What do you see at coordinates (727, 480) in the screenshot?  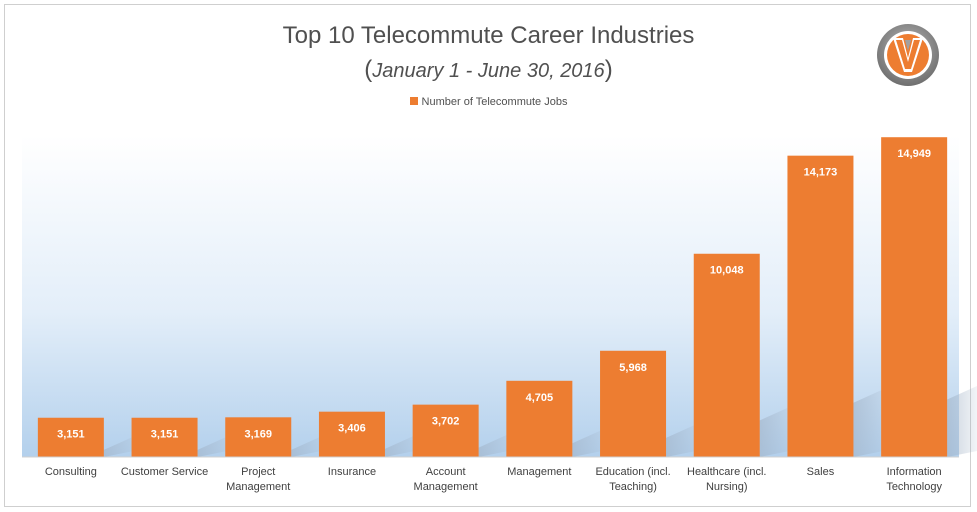 I see `category-label: Healthcare (incl. Nursing)` at bounding box center [727, 480].